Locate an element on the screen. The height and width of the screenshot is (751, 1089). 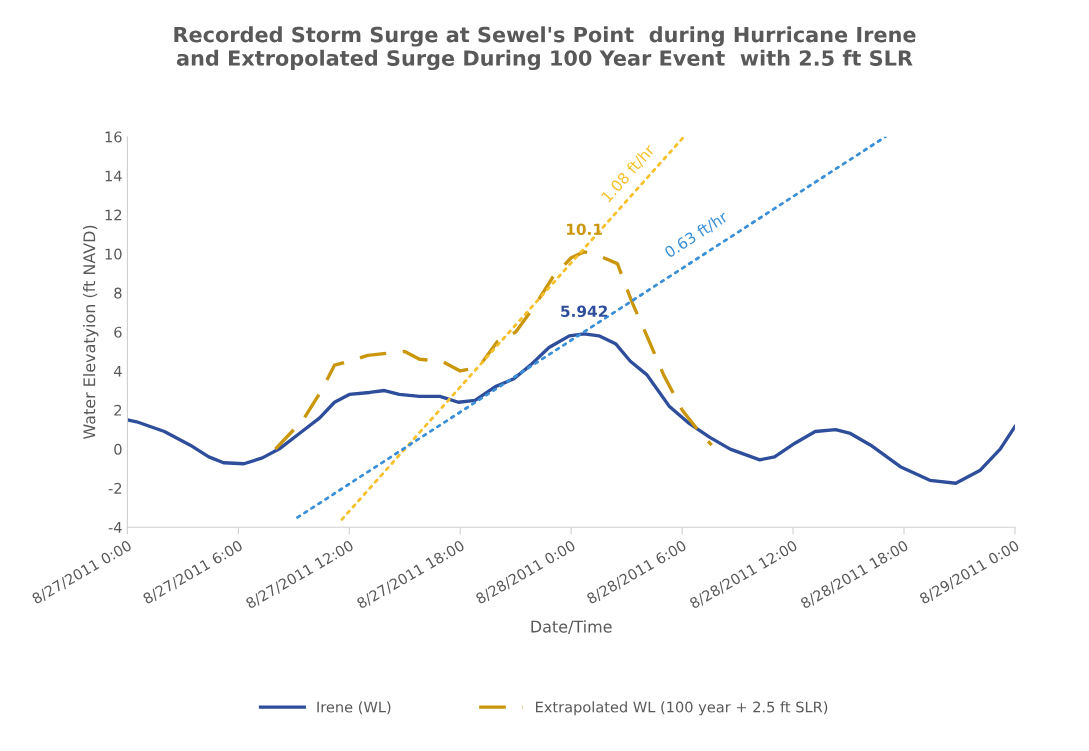
legend-label: Irene (WL) is located at coordinates (354, 708).